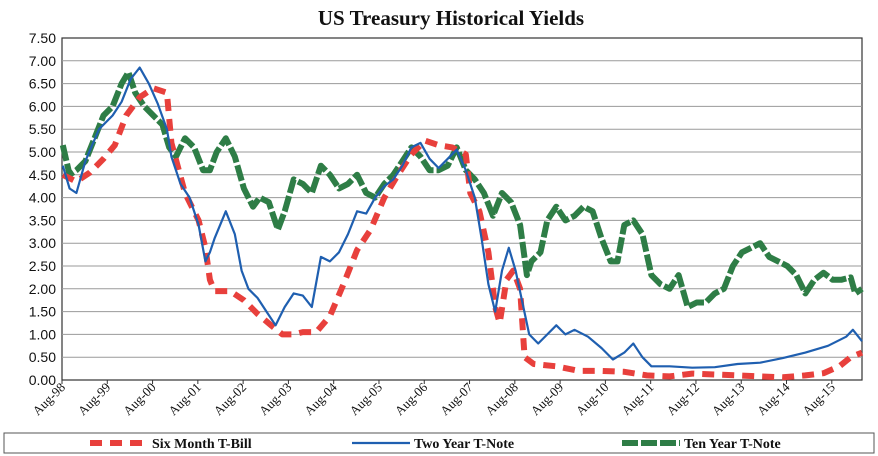 The width and height of the screenshot is (878, 456). What do you see at coordinates (230, 399) in the screenshot?
I see `x-tick-label: Aug-02` at bounding box center [230, 399].